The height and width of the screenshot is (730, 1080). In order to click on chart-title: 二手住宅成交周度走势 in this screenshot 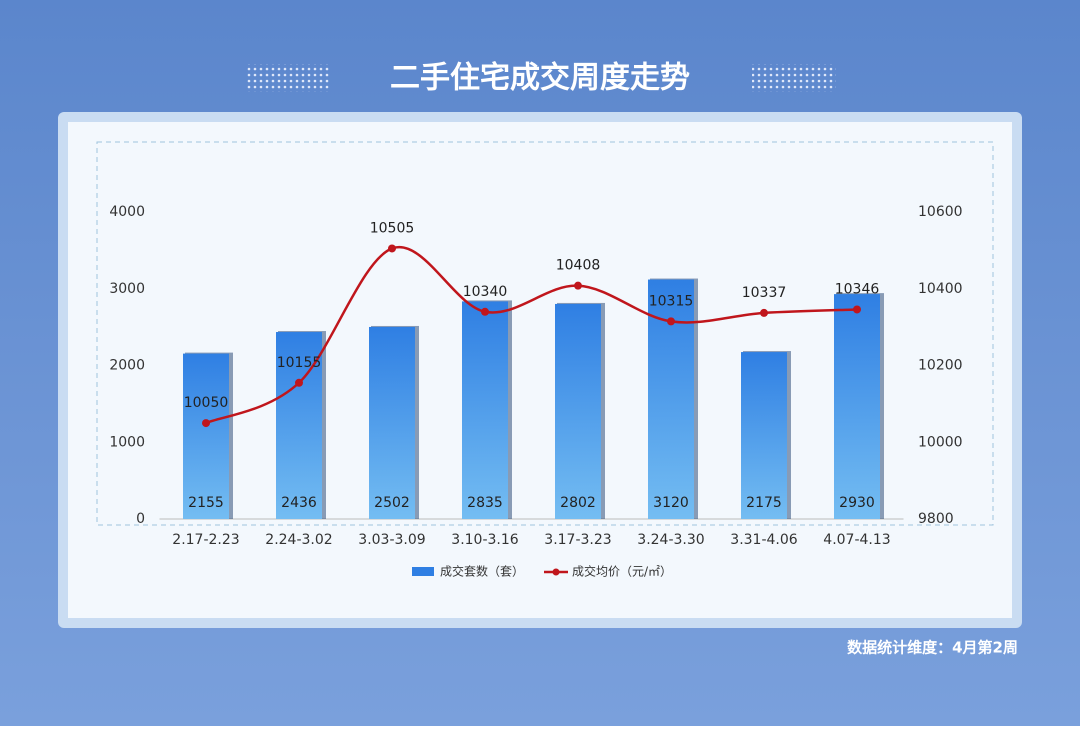, I will do `click(540, 78)`.